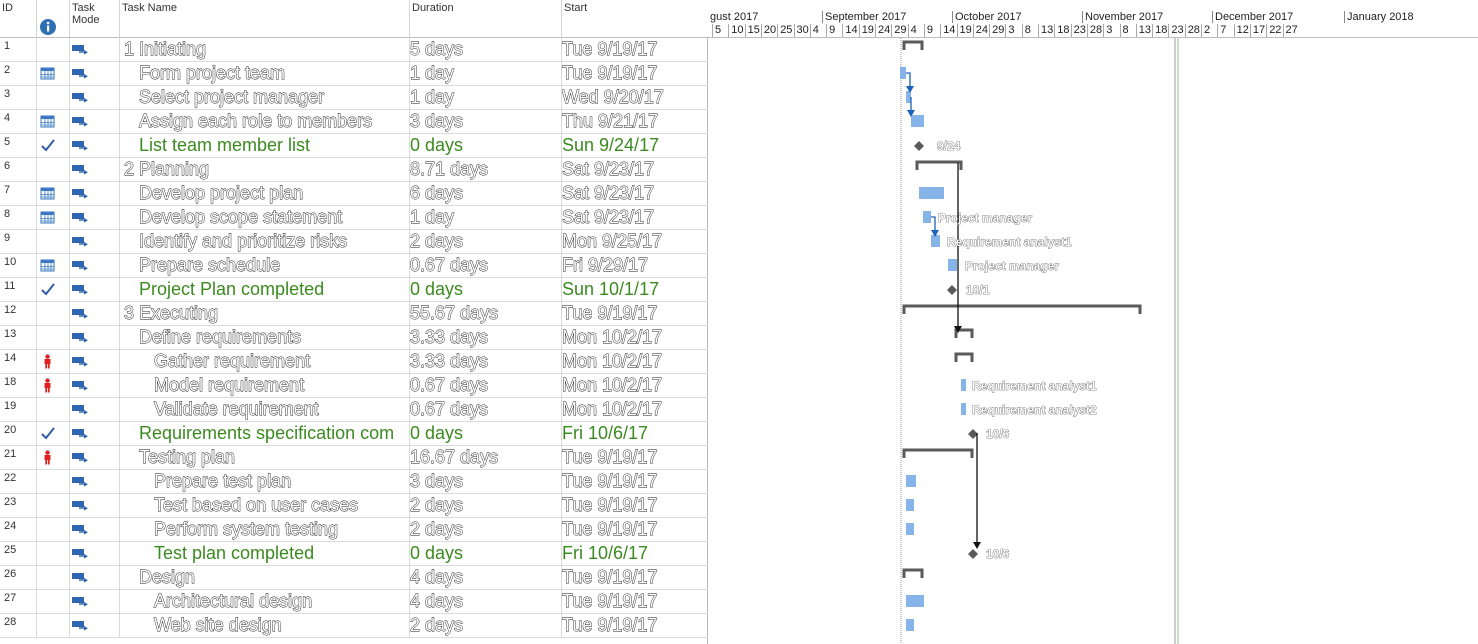  What do you see at coordinates (354, 218) in the screenshot?
I see `task-row: 8 Develop scope statement 1 day Sat 9/23/17` at bounding box center [354, 218].